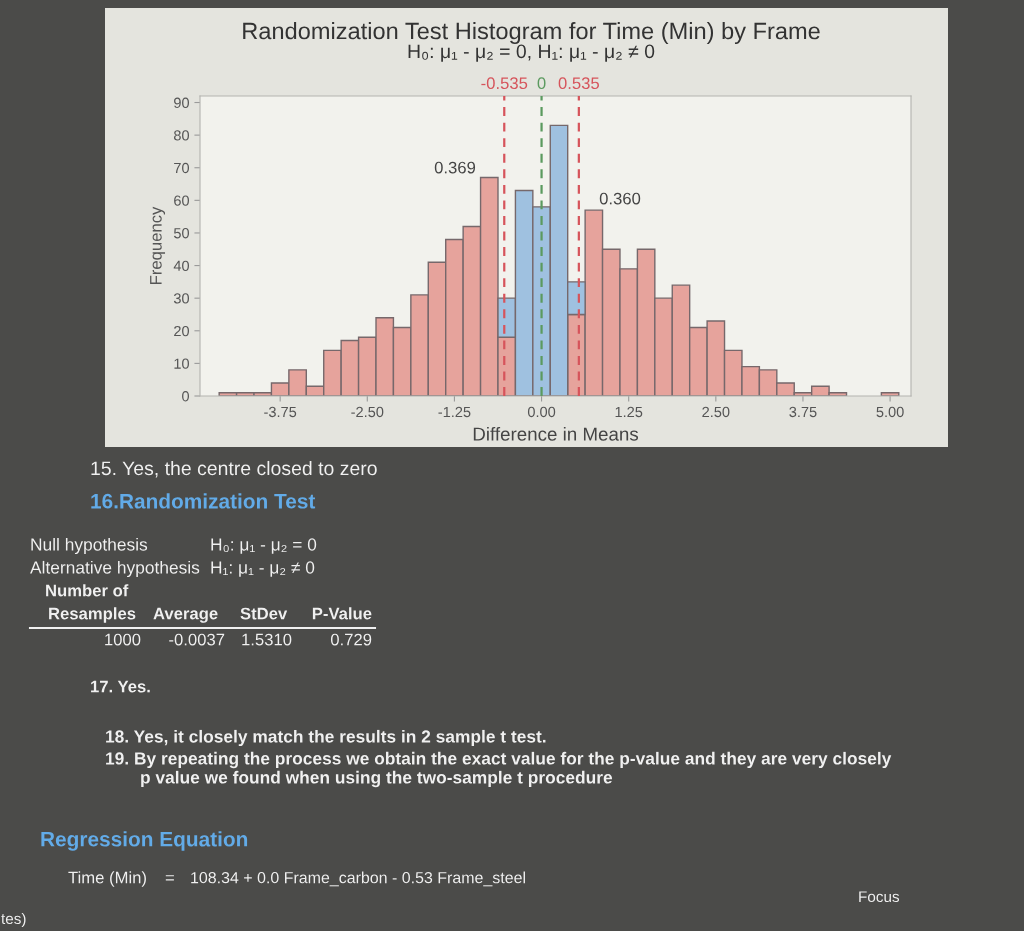 The image size is (1024, 931). What do you see at coordinates (879, 897) in the screenshot?
I see `text: Focus` at bounding box center [879, 897].